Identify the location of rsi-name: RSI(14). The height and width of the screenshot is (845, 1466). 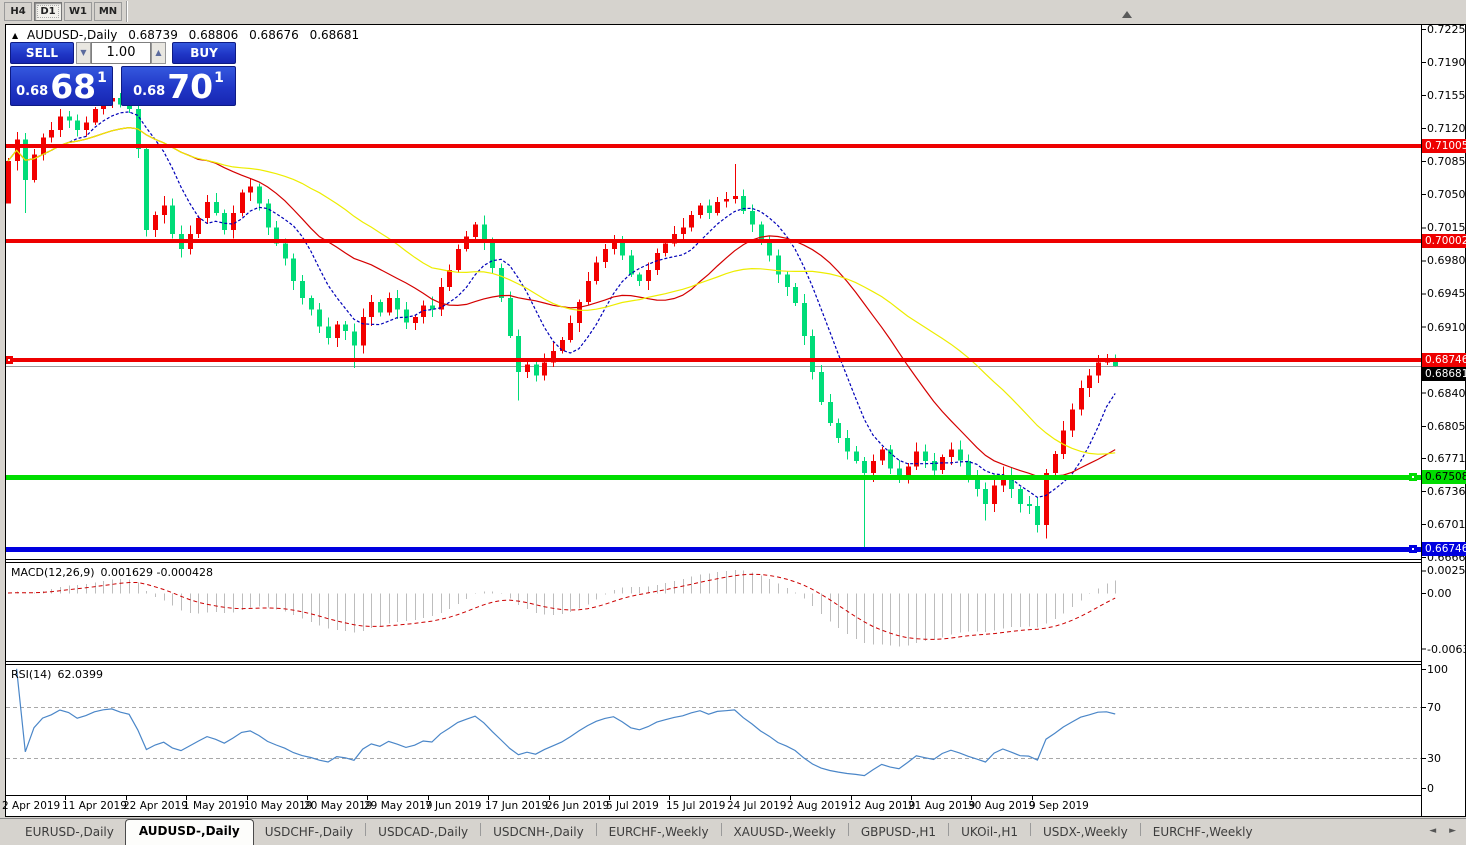
(31, 674).